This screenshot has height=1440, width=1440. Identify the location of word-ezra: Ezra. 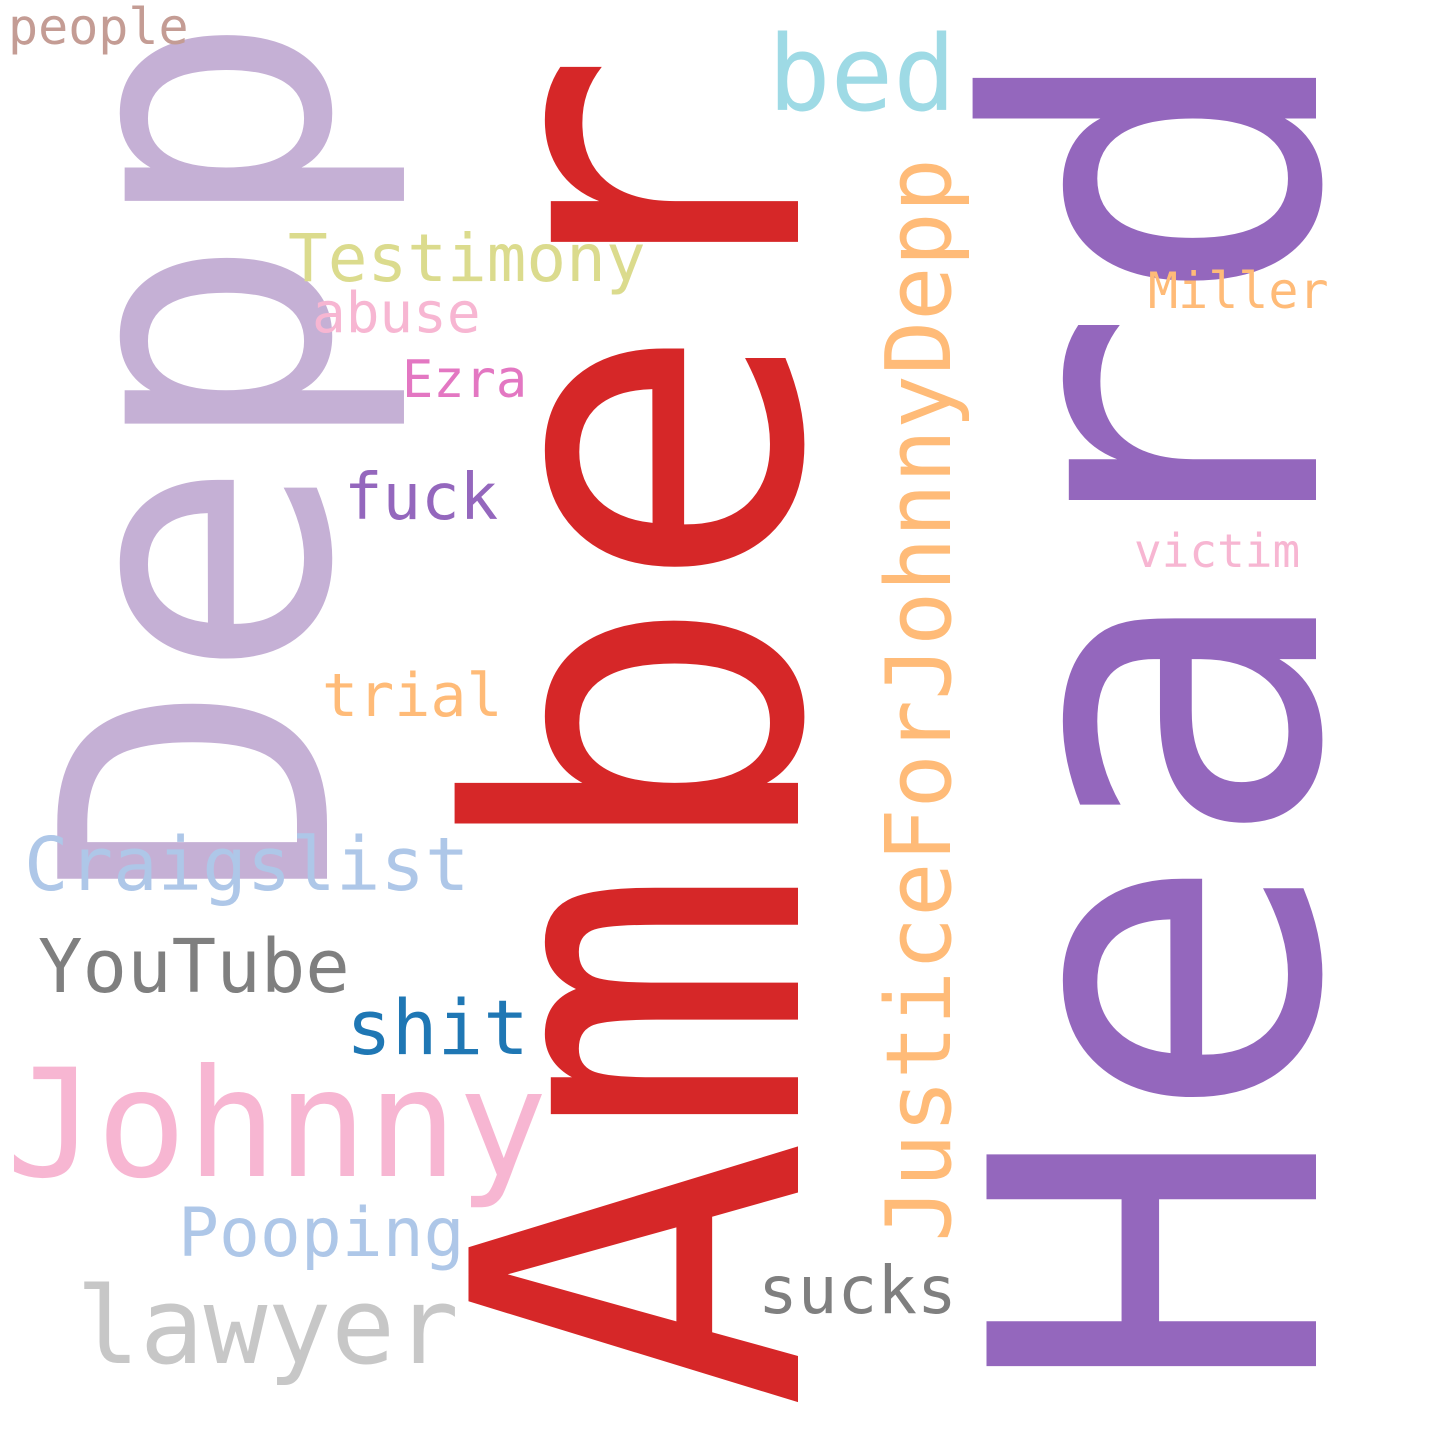
(465, 380).